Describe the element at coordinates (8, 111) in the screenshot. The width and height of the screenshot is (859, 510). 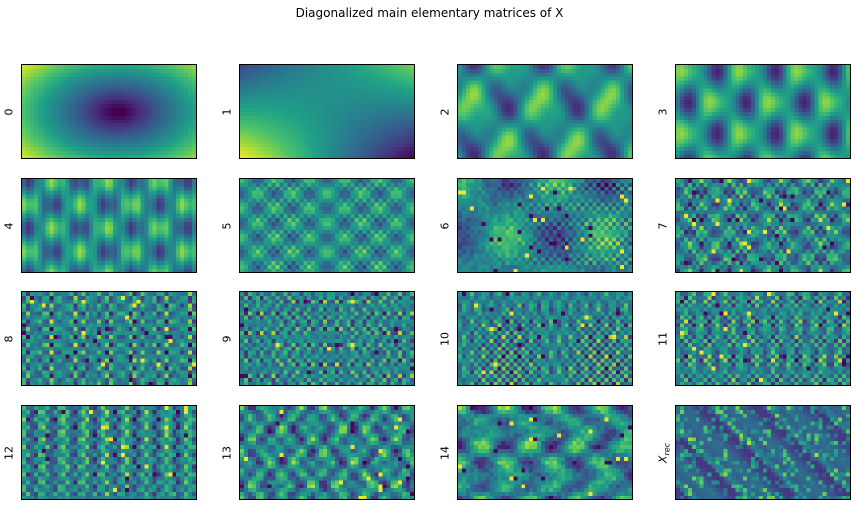
I see `panel-label: 0` at that location.